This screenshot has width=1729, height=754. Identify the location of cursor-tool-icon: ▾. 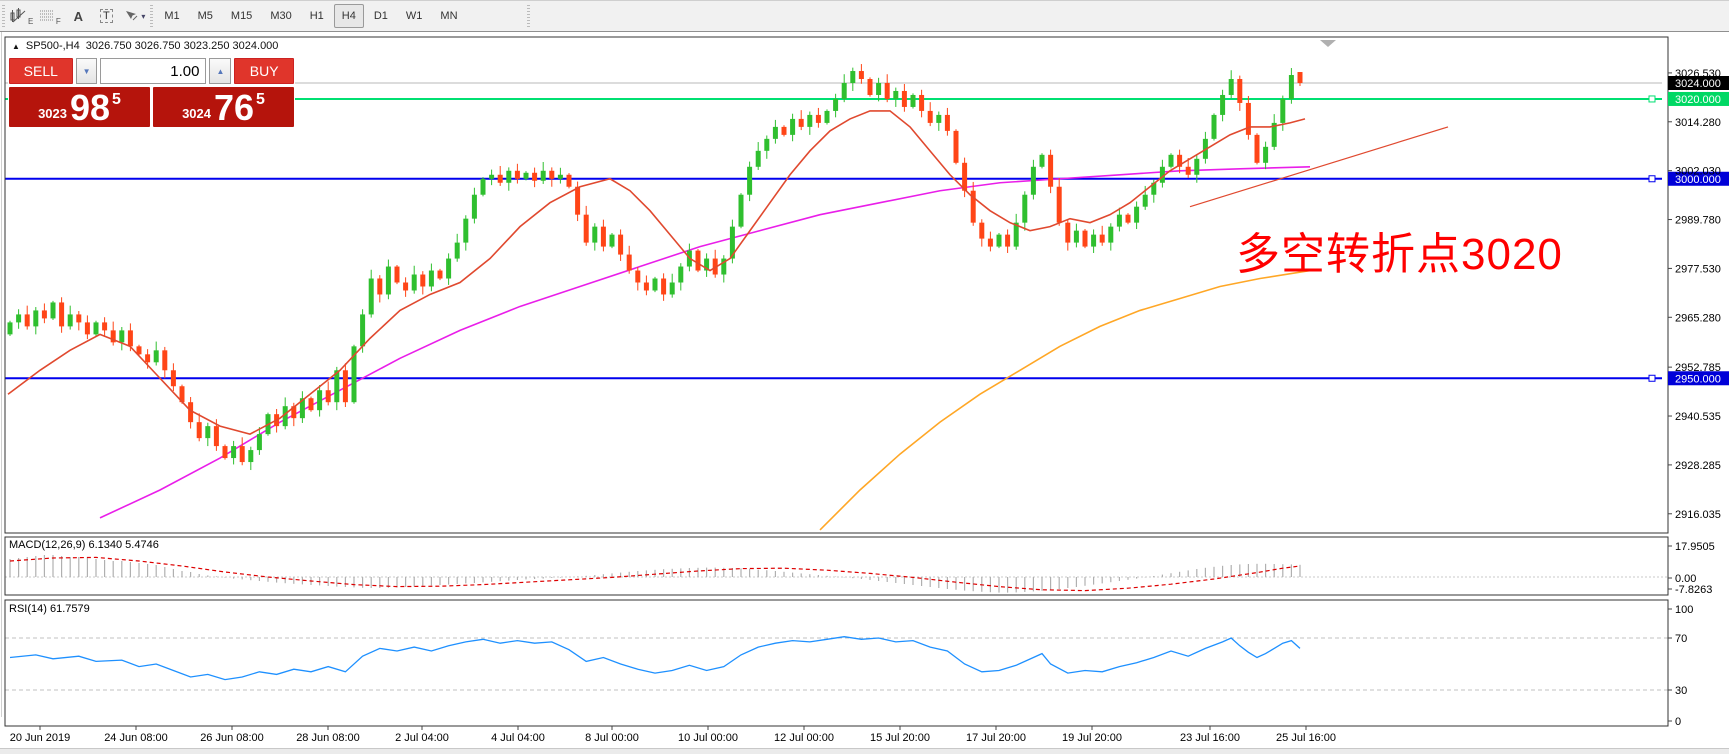
(134, 16).